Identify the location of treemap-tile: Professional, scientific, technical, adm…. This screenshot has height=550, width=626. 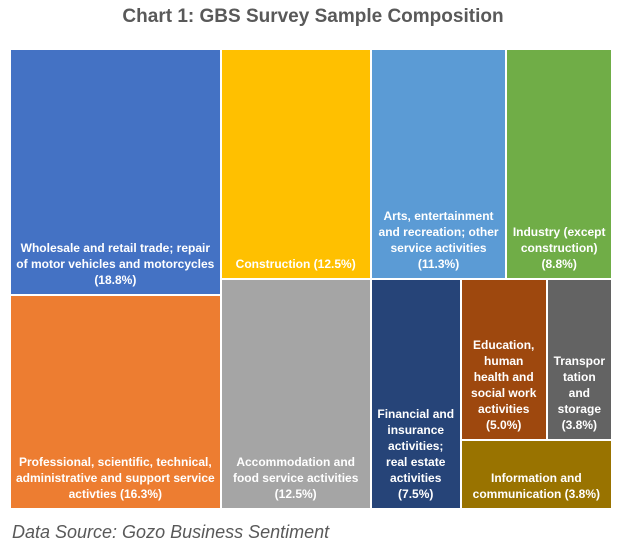
(115, 402).